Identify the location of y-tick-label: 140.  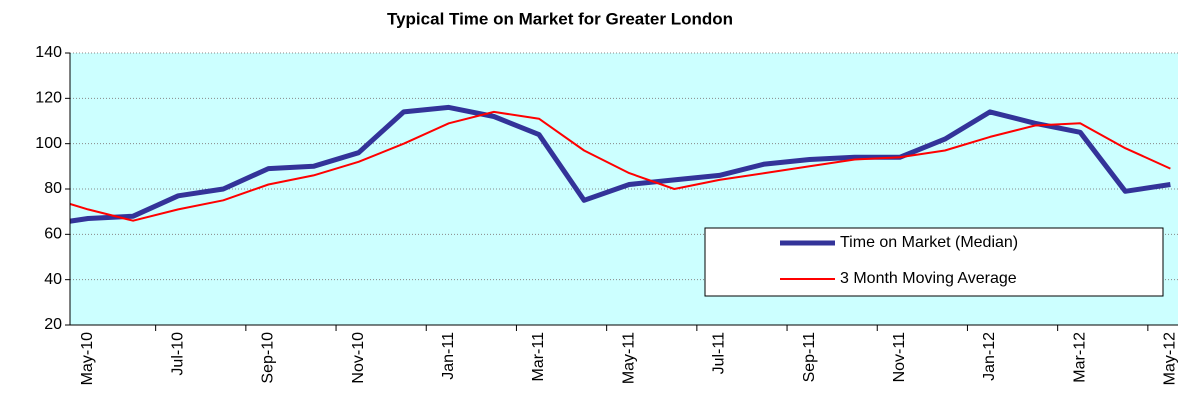
(48, 52).